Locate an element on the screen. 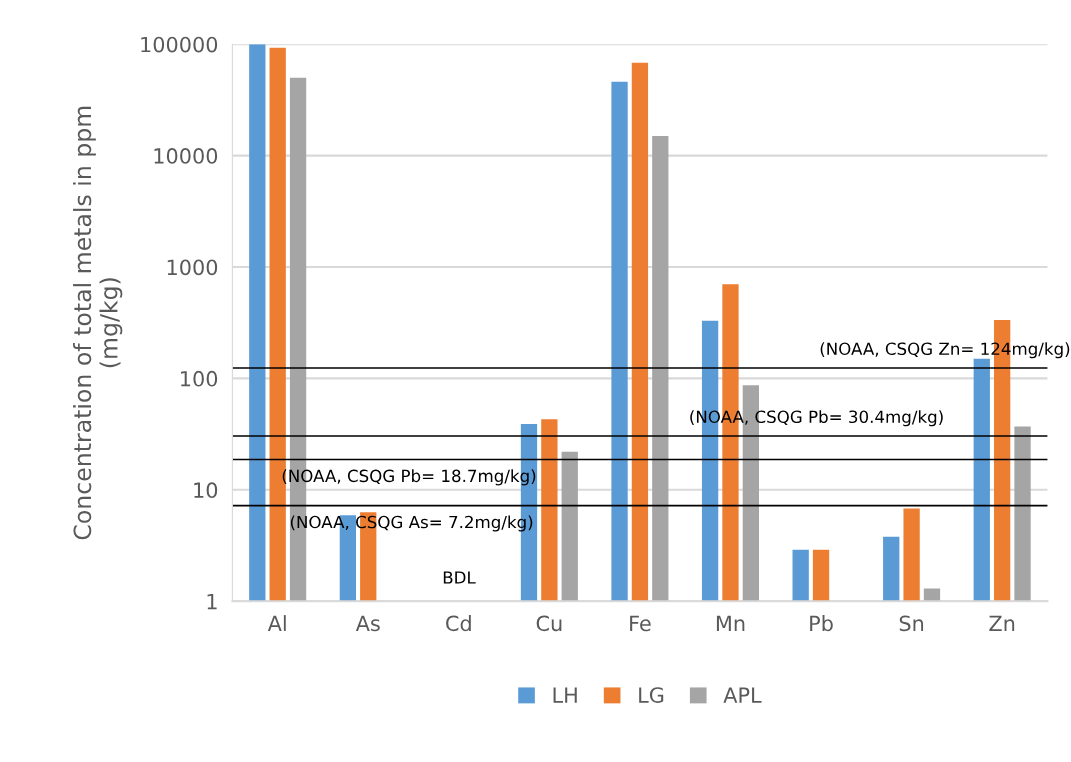 Image resolution: width=1071 pixels, height=762 pixels. x-tick-label: As is located at coordinates (367, 623).